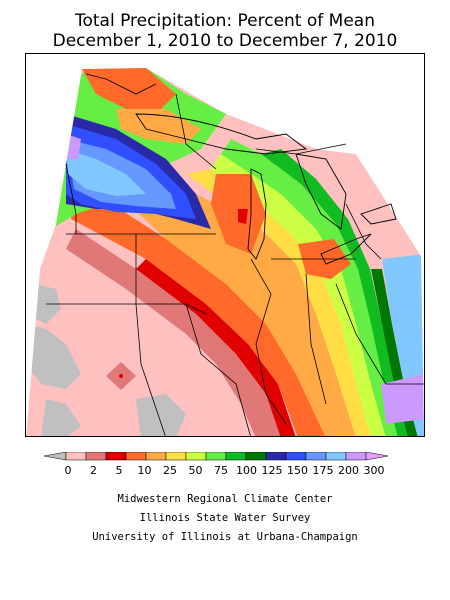 This screenshot has width=450, height=600. I want to click on legend-tick-label: 125, so click(272, 470).